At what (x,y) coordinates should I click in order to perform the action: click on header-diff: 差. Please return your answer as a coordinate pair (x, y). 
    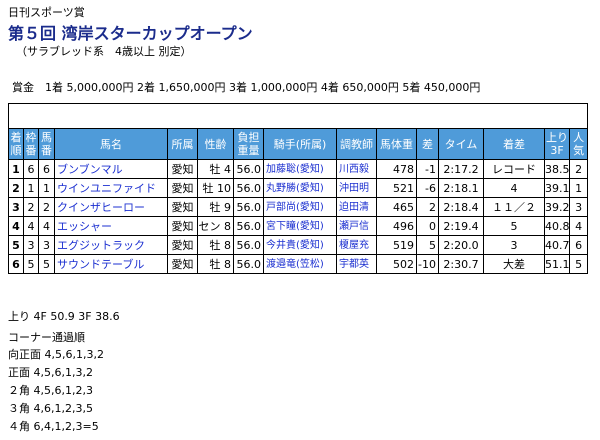
    Looking at the image, I should click on (427, 144).